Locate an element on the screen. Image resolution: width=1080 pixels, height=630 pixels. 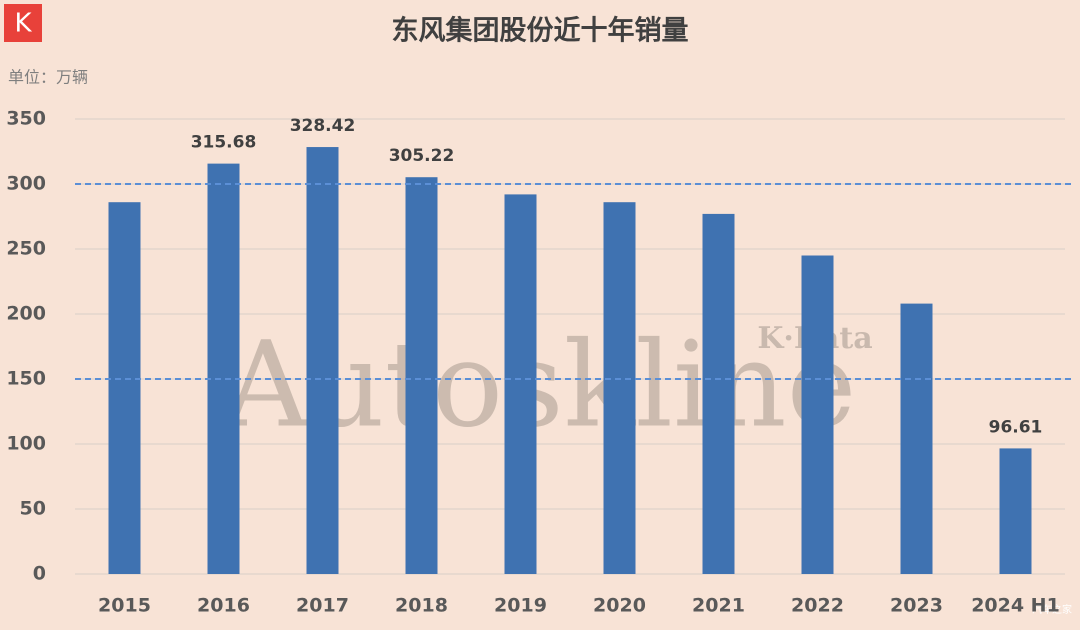
logo-box is located at coordinates (23, 23).